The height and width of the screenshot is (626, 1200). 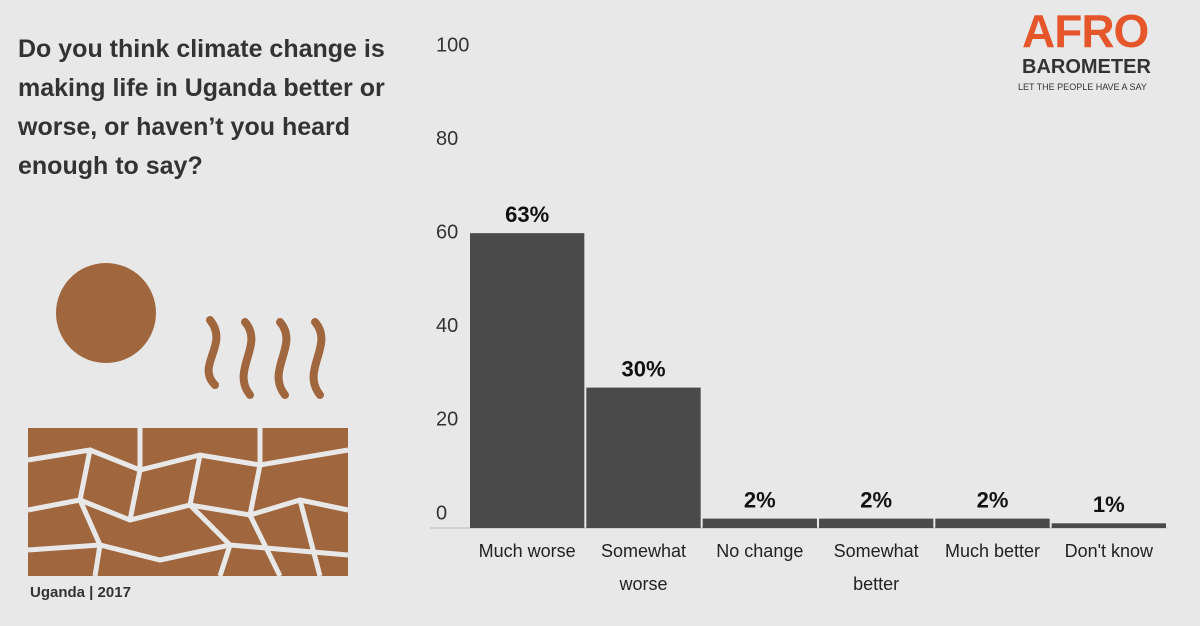 What do you see at coordinates (80, 592) in the screenshot?
I see `footer: Uganda | 2017` at bounding box center [80, 592].